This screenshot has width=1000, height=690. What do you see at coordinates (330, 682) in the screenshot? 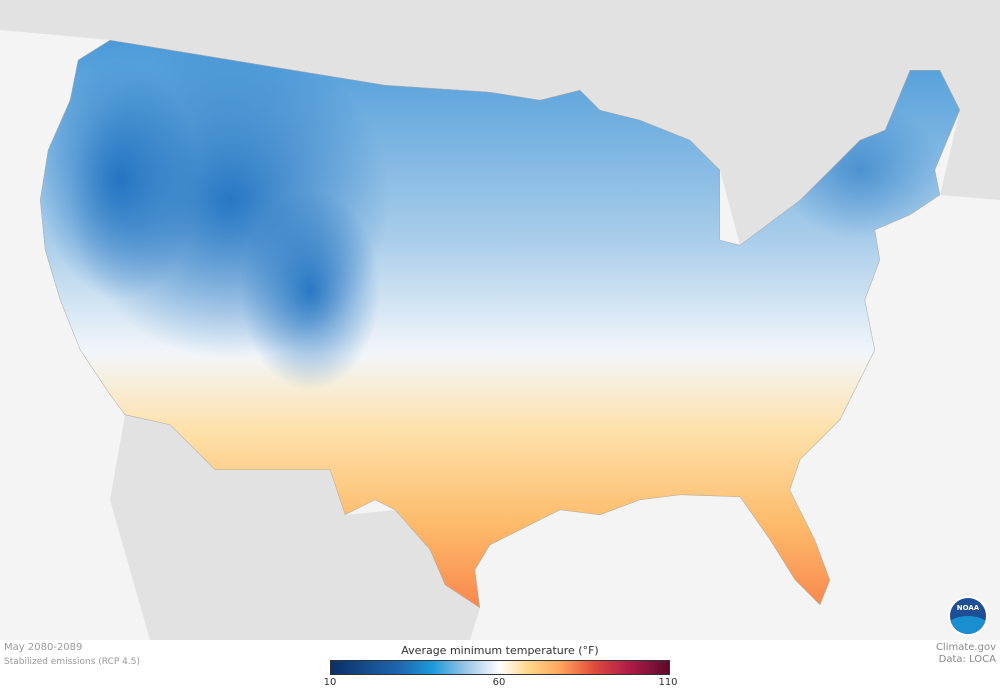
I see `legend-tick-min: 10` at bounding box center [330, 682].